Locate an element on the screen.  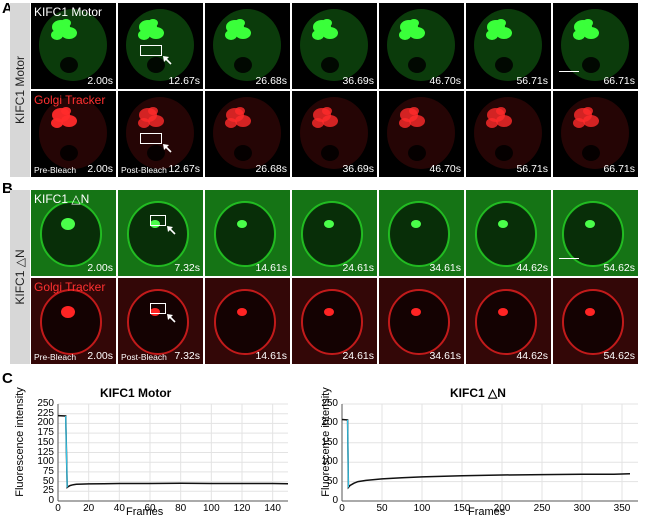
section-a-sidebar: KIFC1 Motor is located at coordinates (20, 90).